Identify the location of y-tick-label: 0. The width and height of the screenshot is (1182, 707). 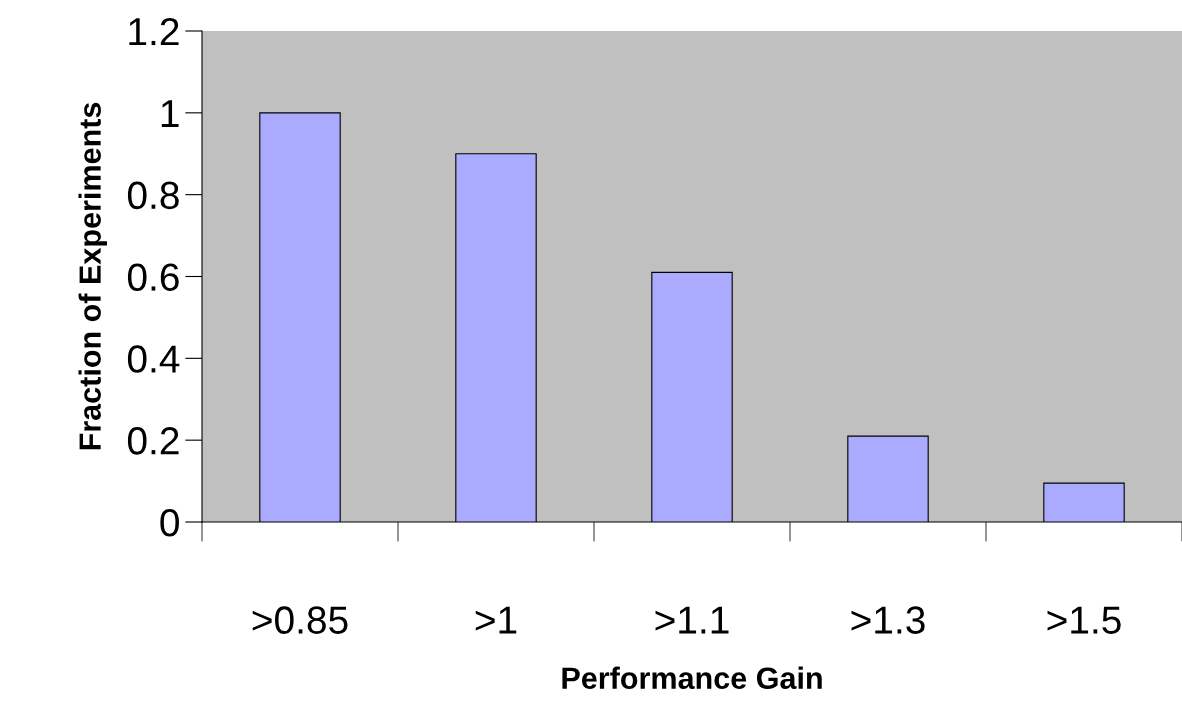
(169, 522).